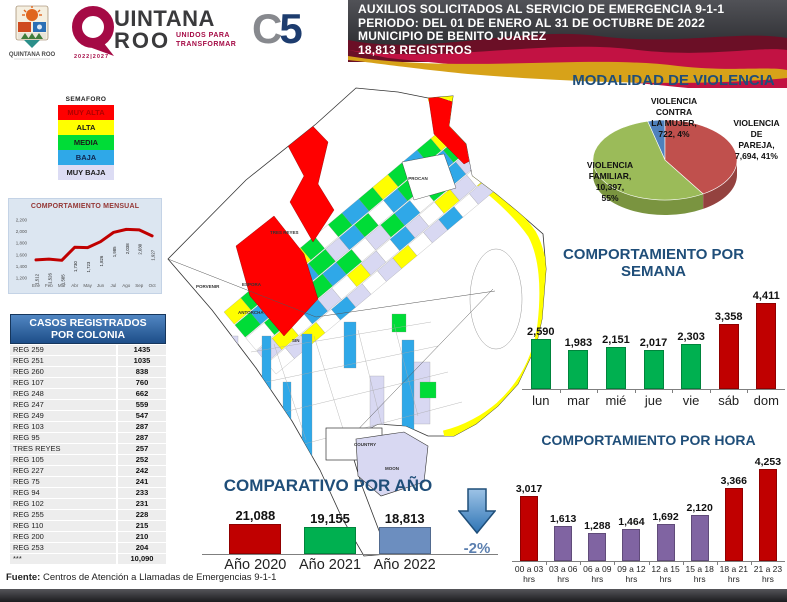  I want to click on colonia-count: 760, so click(142, 383).